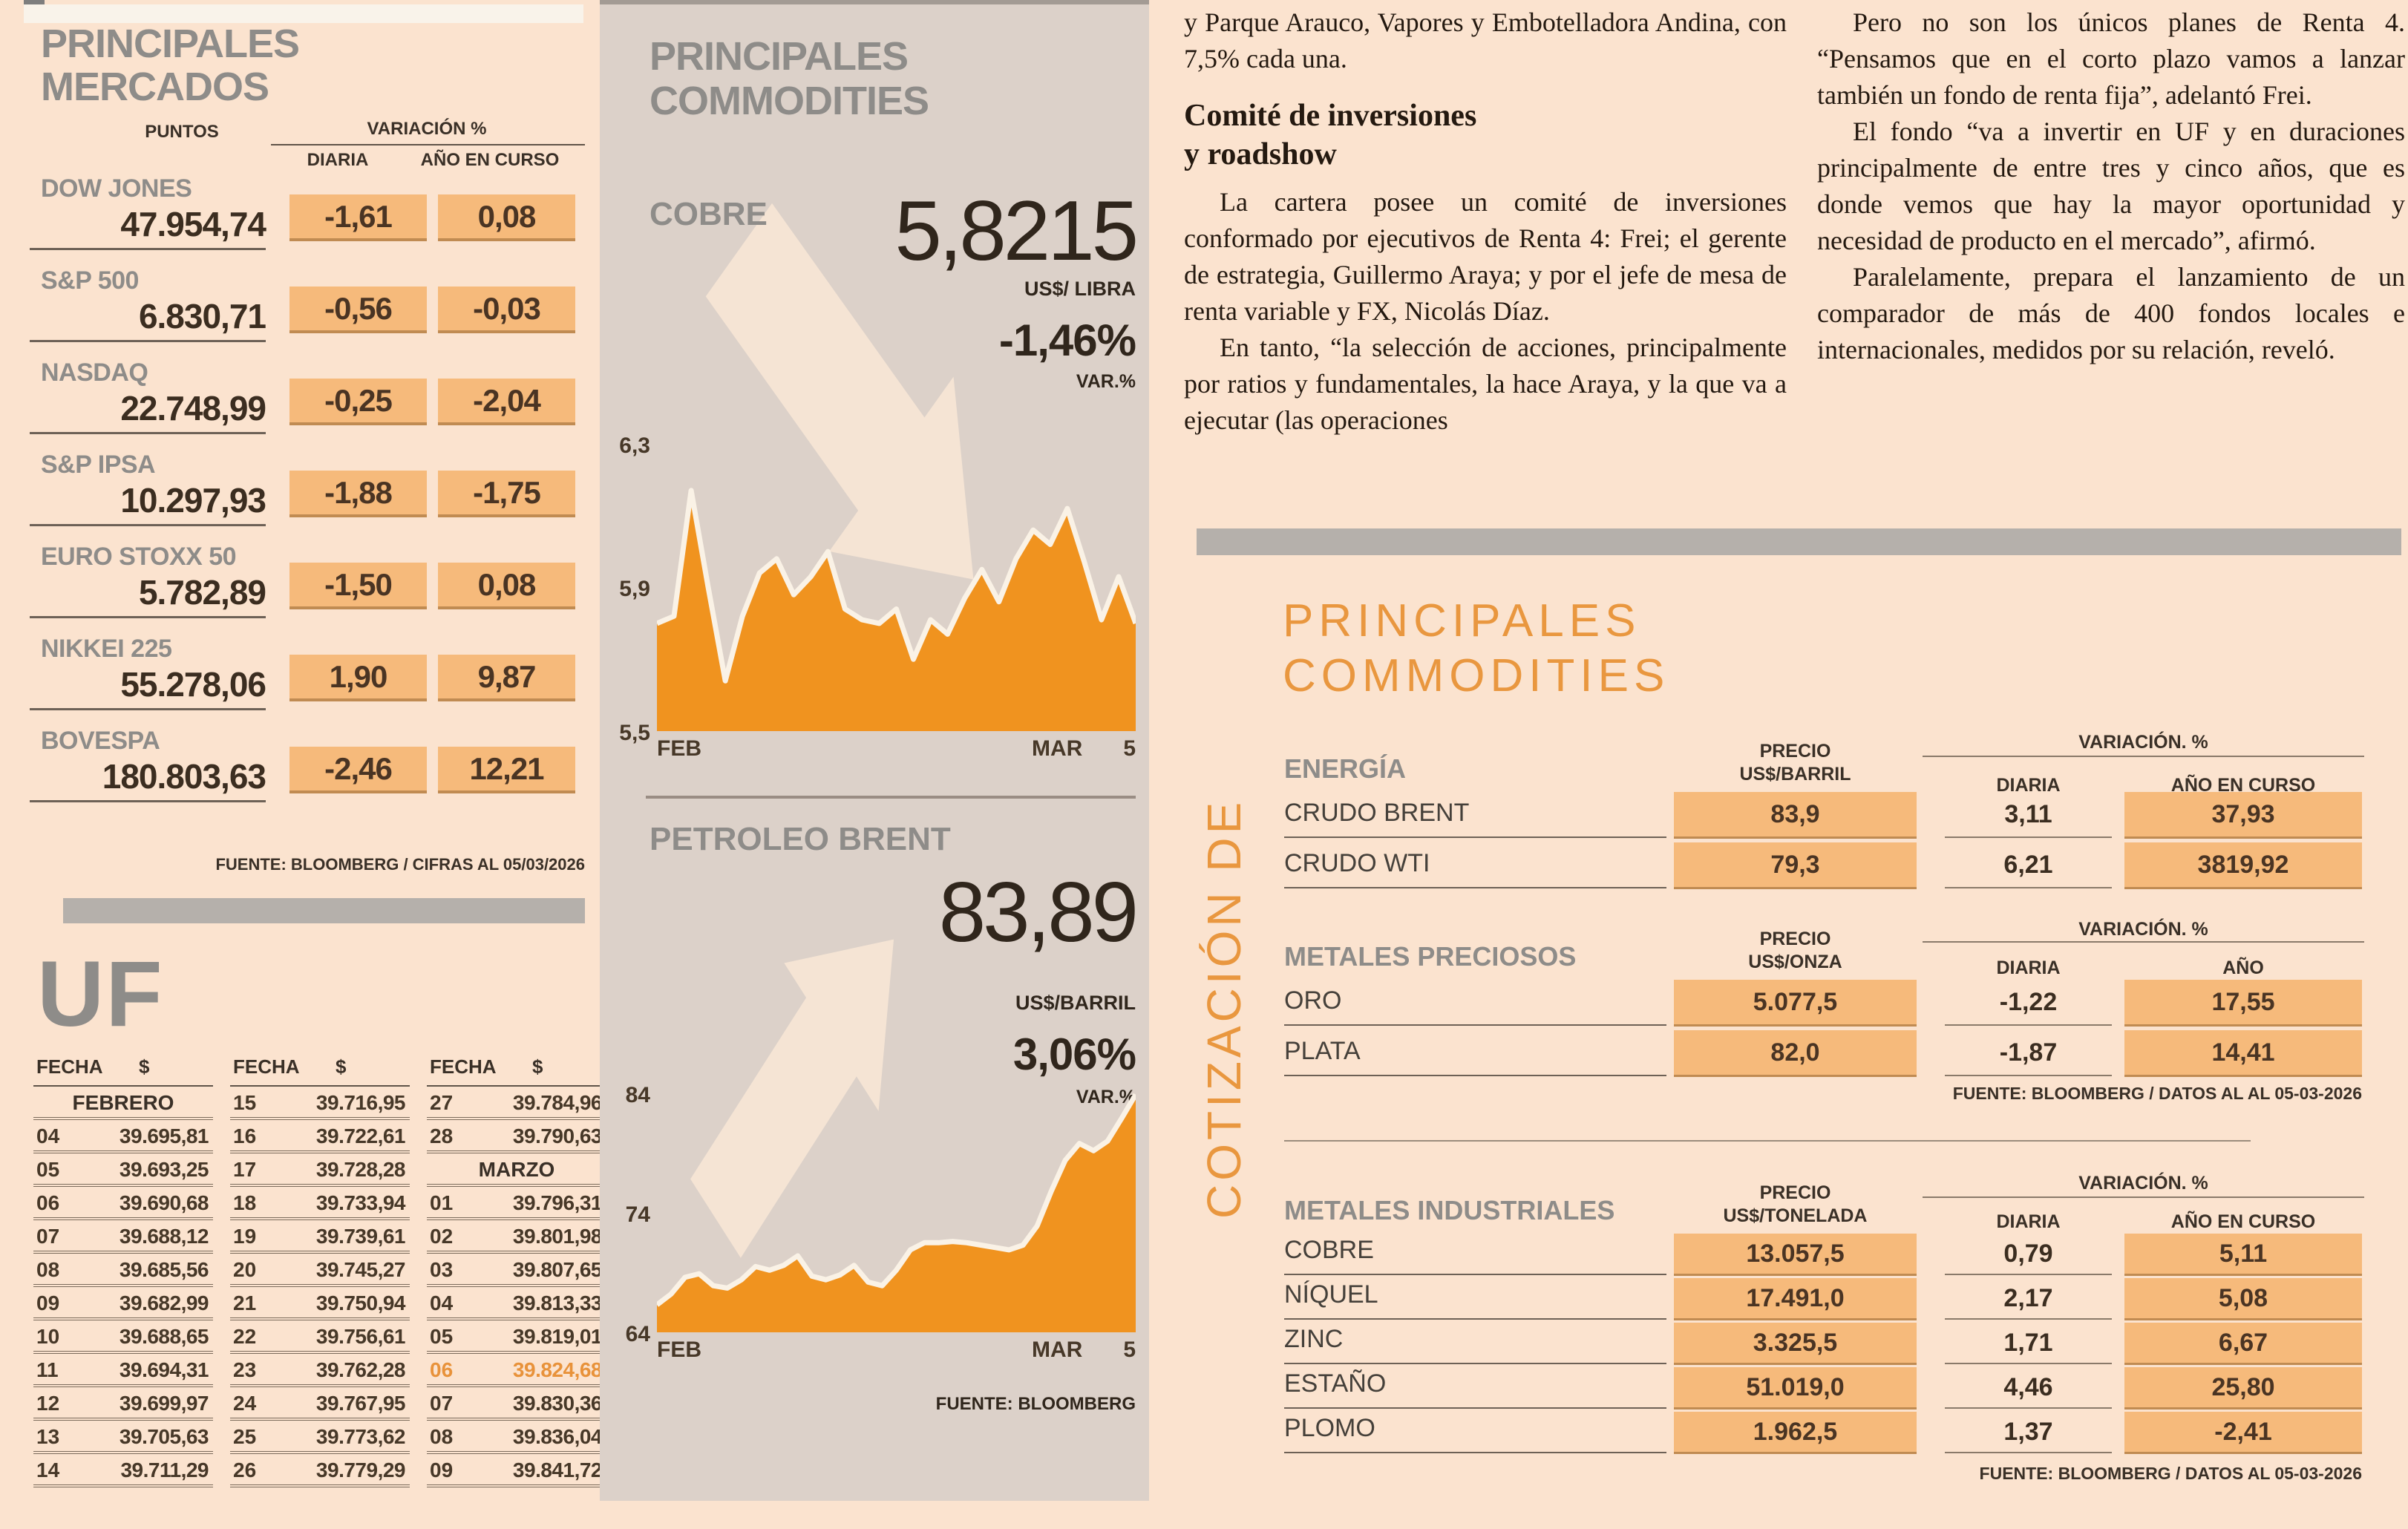 Image resolution: width=2408 pixels, height=1529 pixels. I want to click on uf-value-row: 04 39.813,33, so click(517, 1303).